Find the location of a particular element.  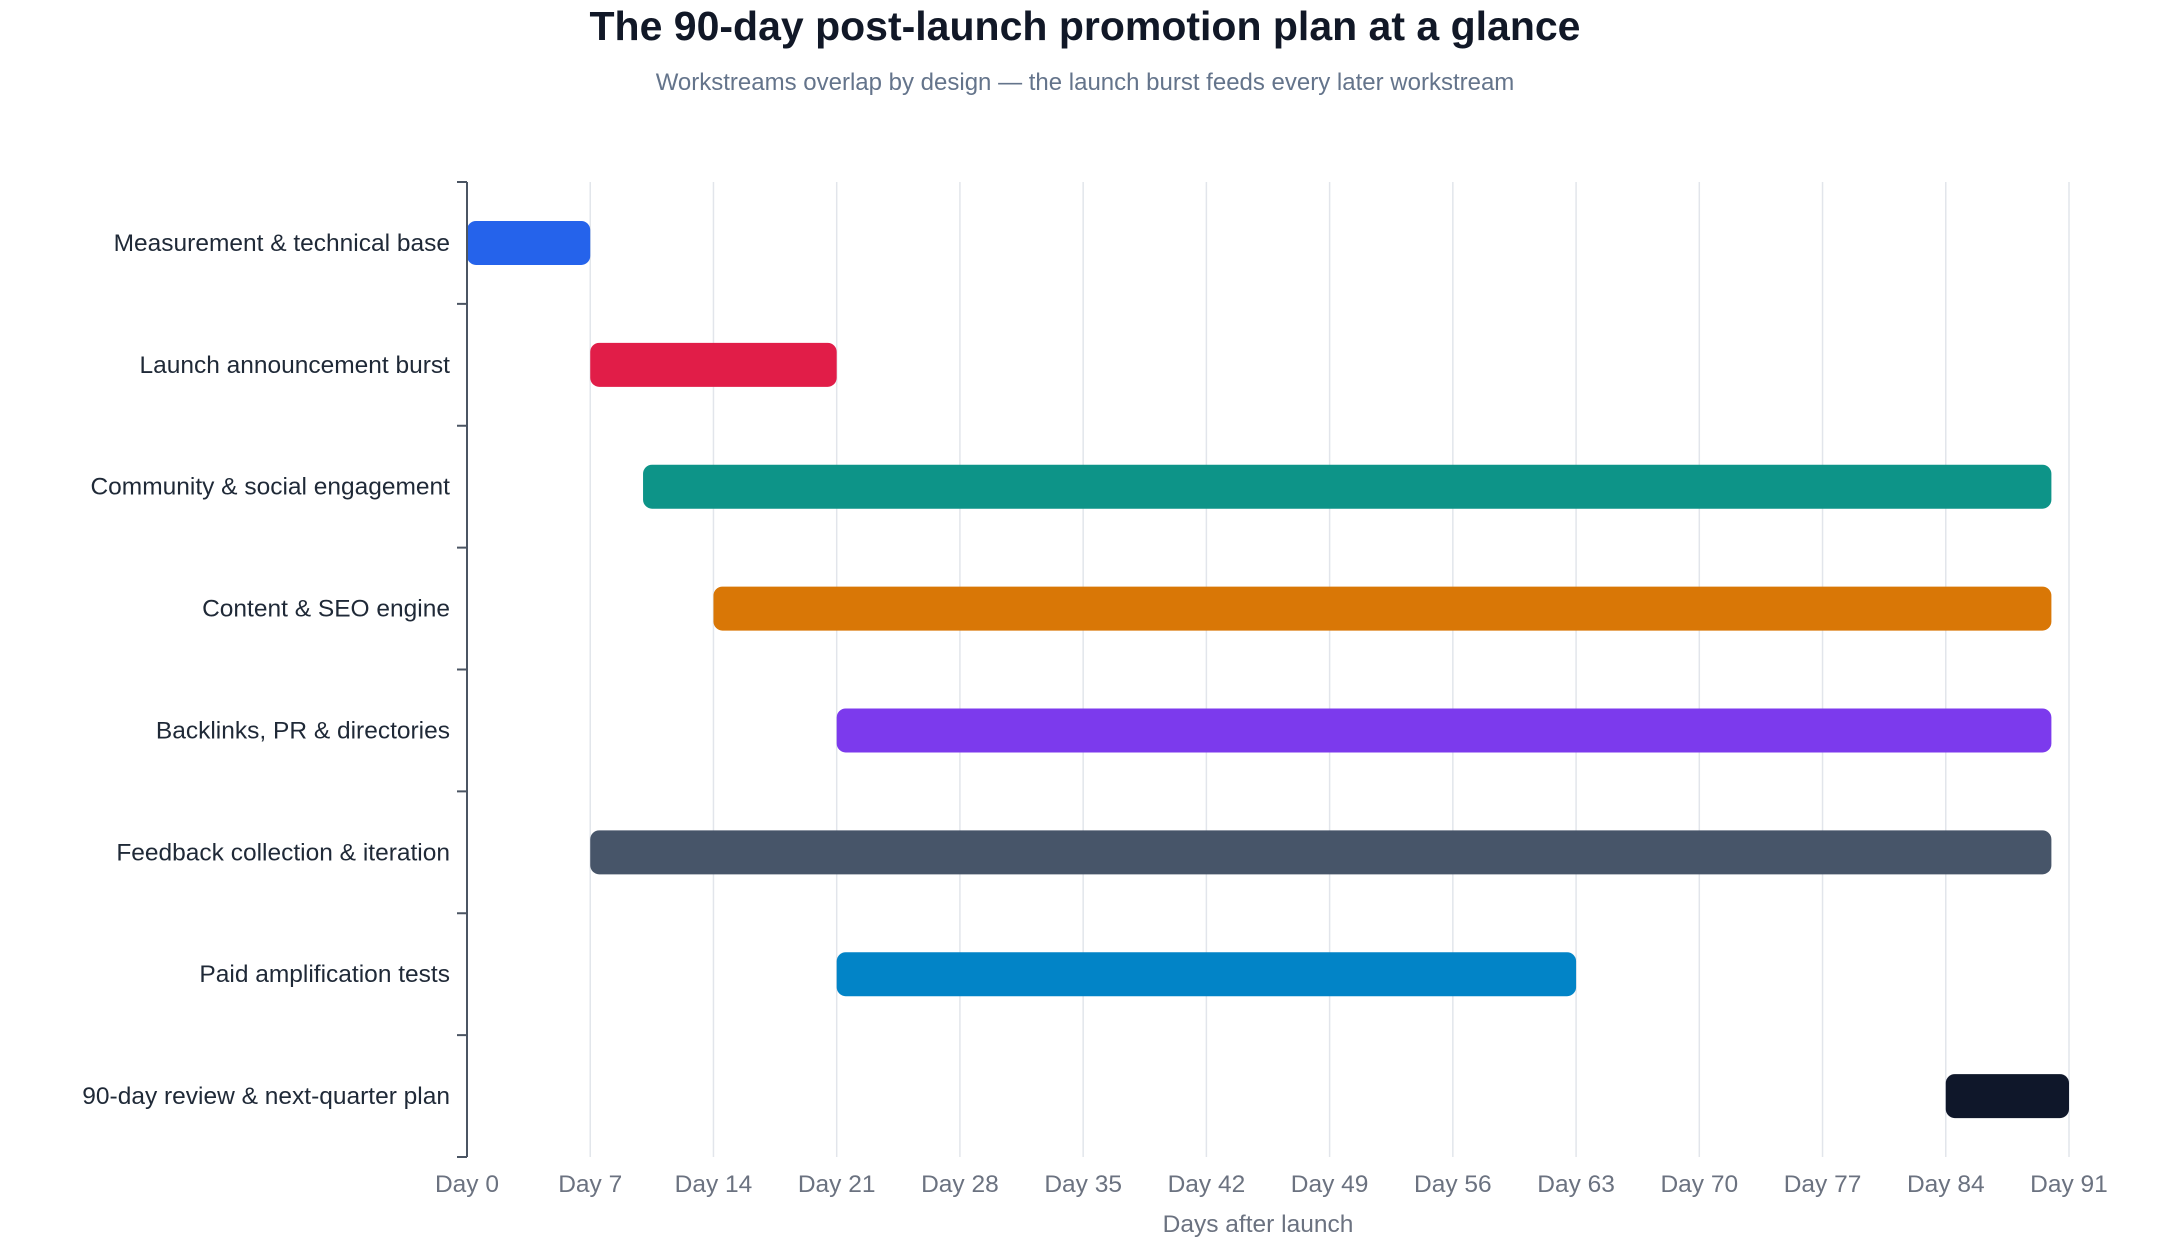

x-tick-label: Day 91 is located at coordinates (2069, 1184).